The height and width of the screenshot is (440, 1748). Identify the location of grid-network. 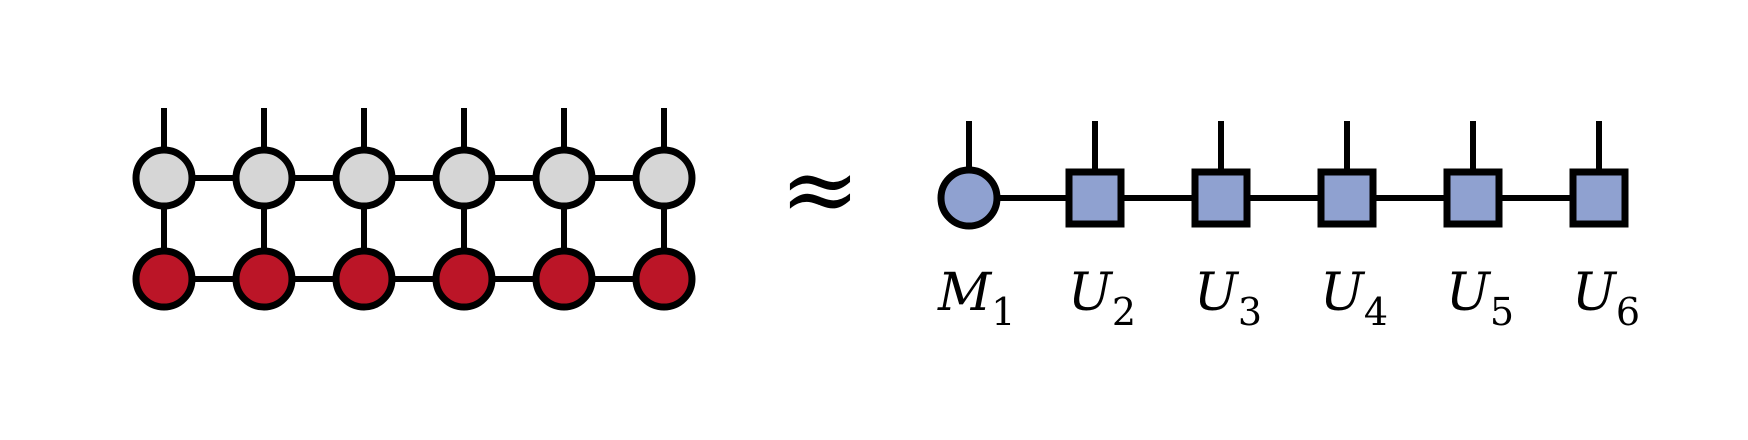
(414, 209).